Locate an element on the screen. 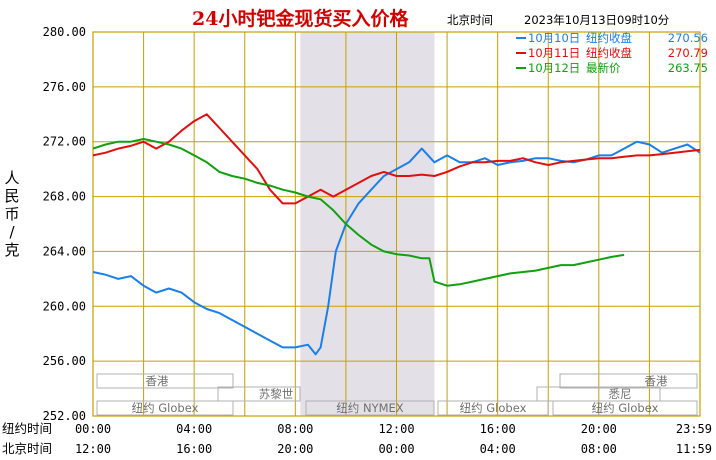 The height and width of the screenshot is (460, 716). legend-date: 10月10日 is located at coordinates (554, 38).